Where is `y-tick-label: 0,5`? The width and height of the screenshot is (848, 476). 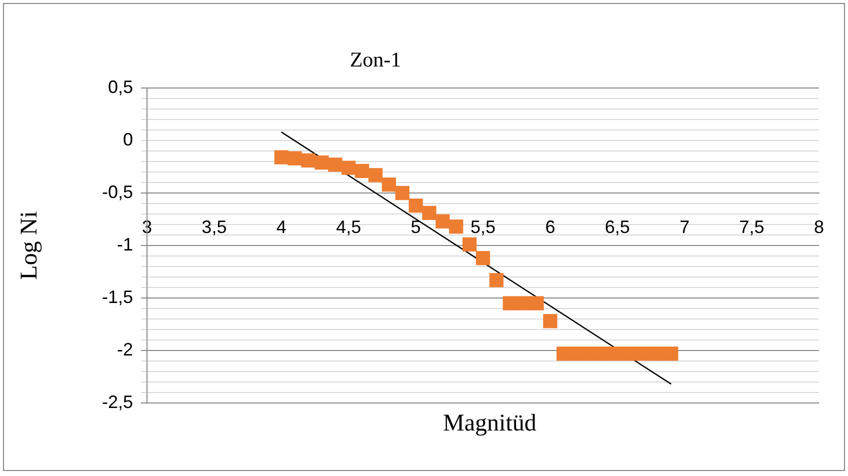 y-tick-label: 0,5 is located at coordinates (120, 86).